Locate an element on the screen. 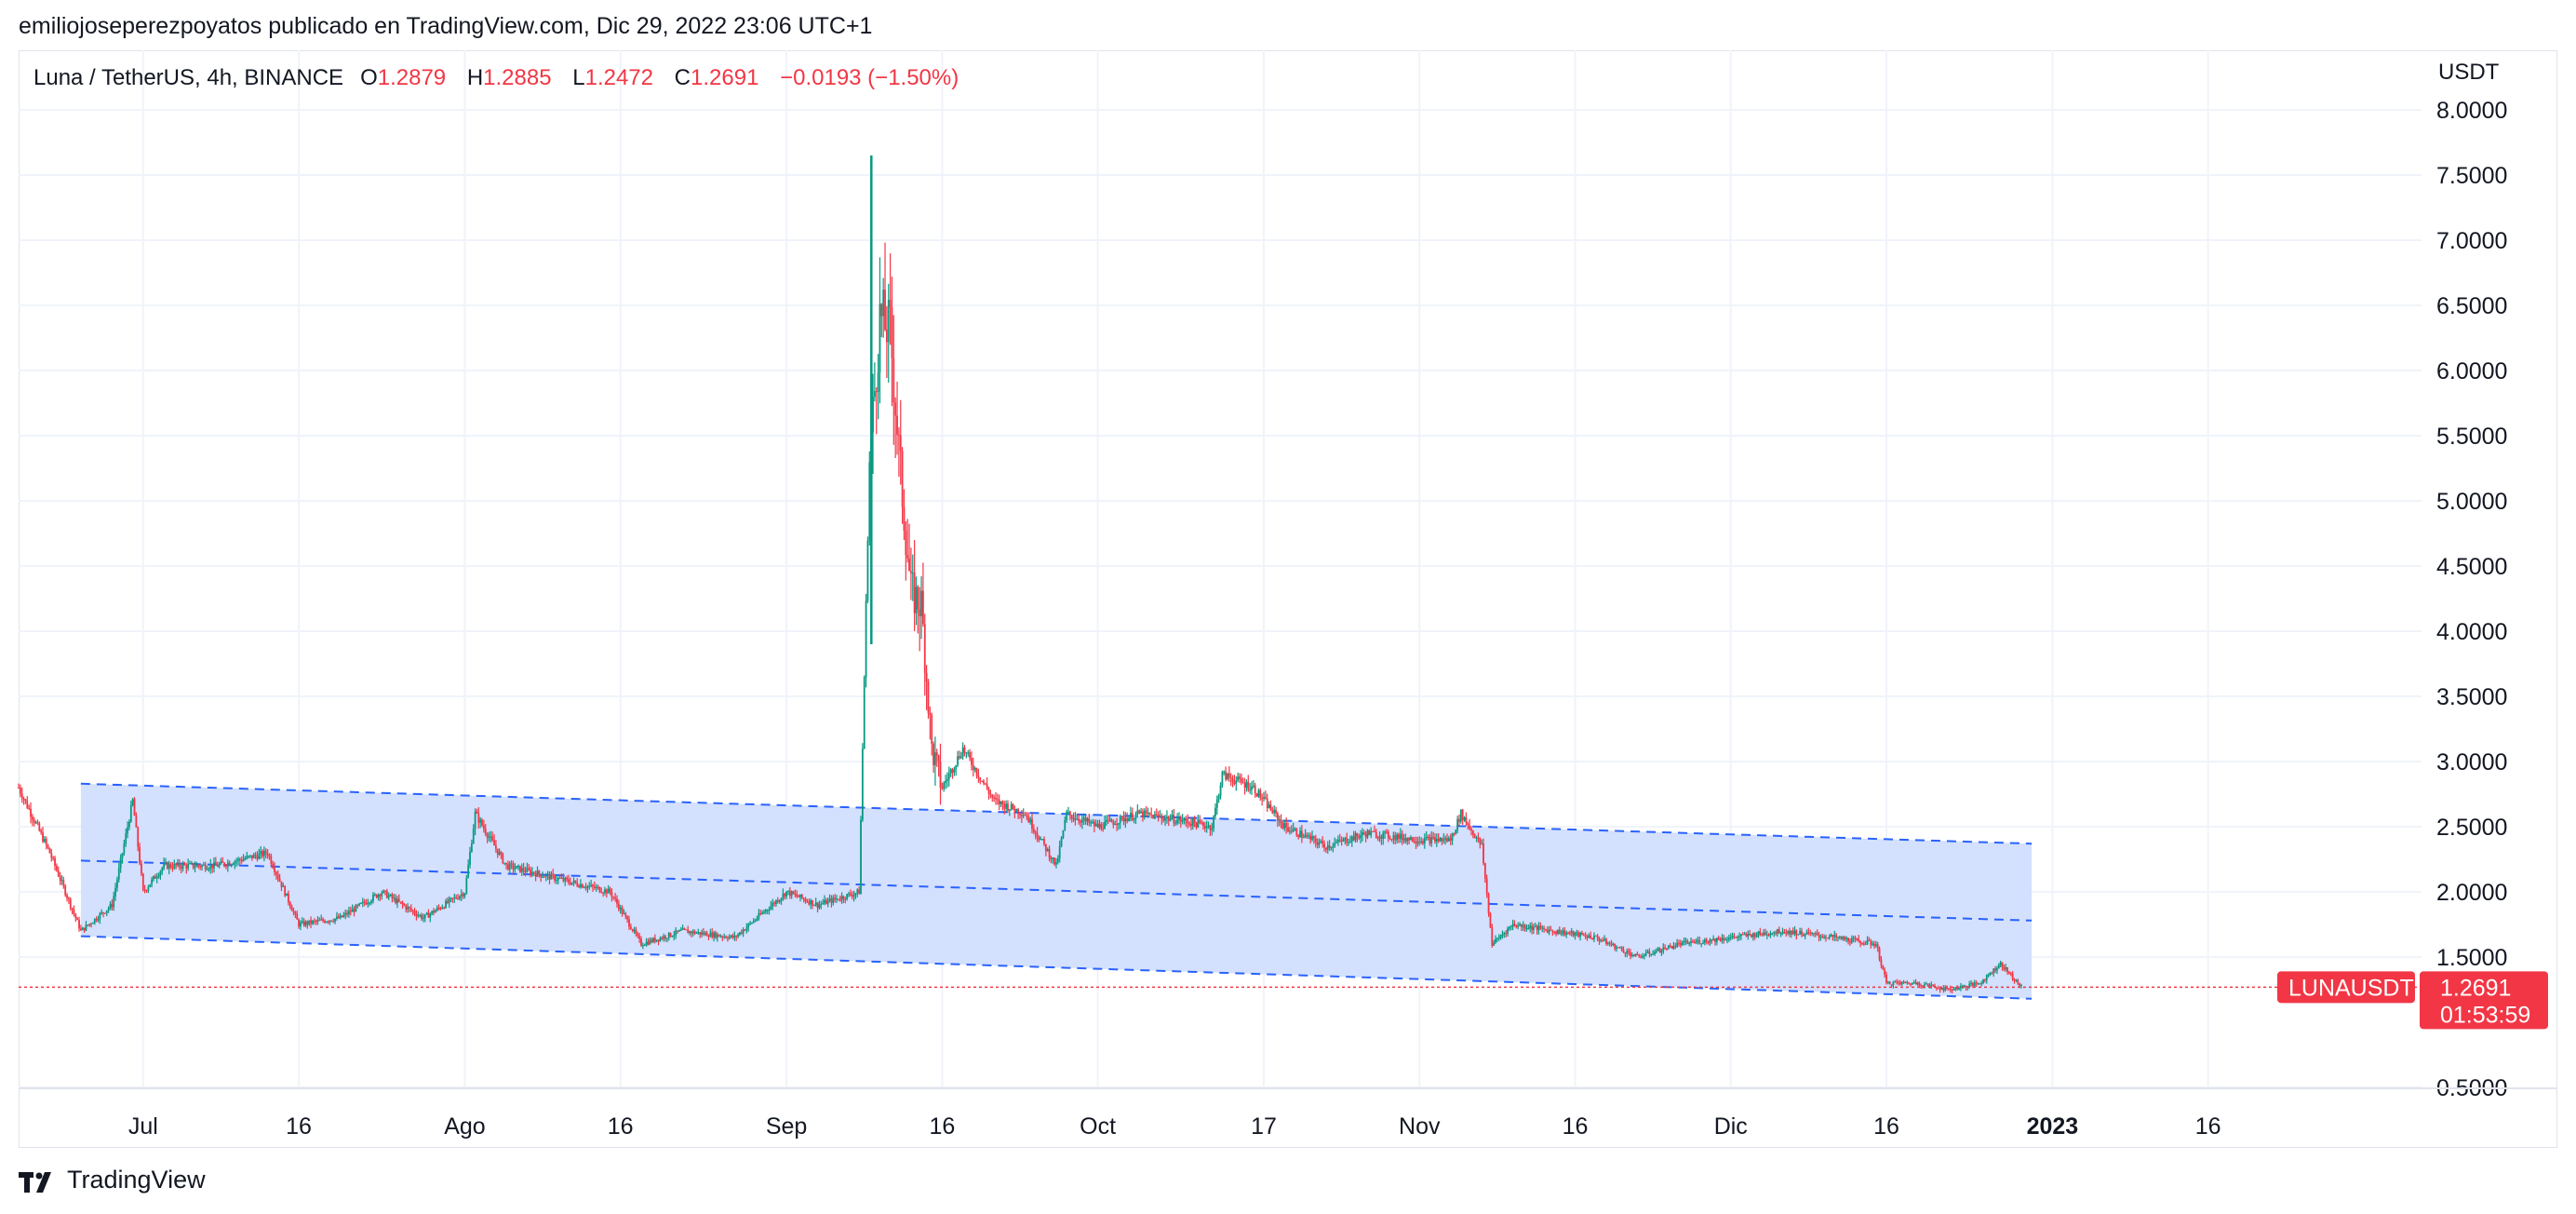  x-tick-label: 16 is located at coordinates (2208, 1126).